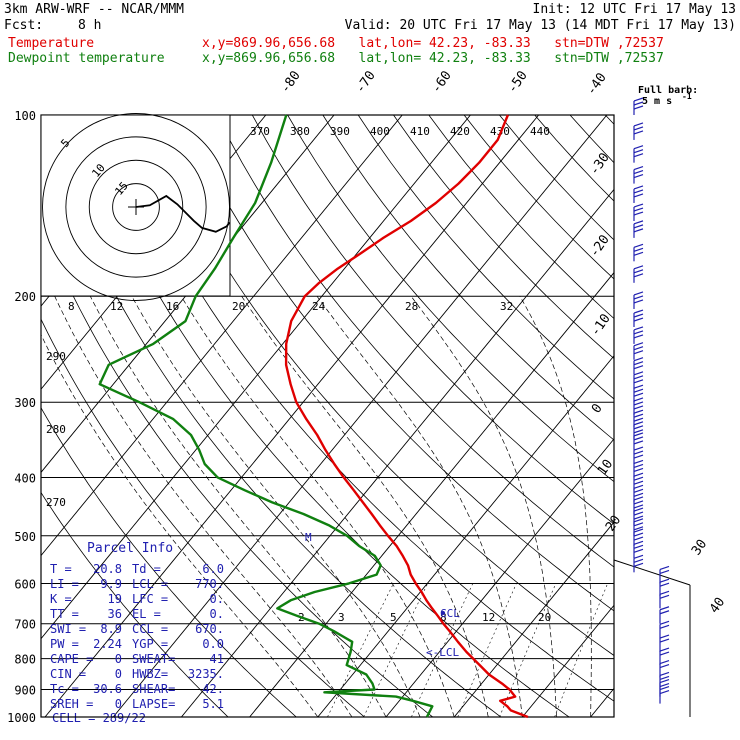 The width and height of the screenshot is (740, 740). I want to click on isotherm-label: -80, so click(291, 82).